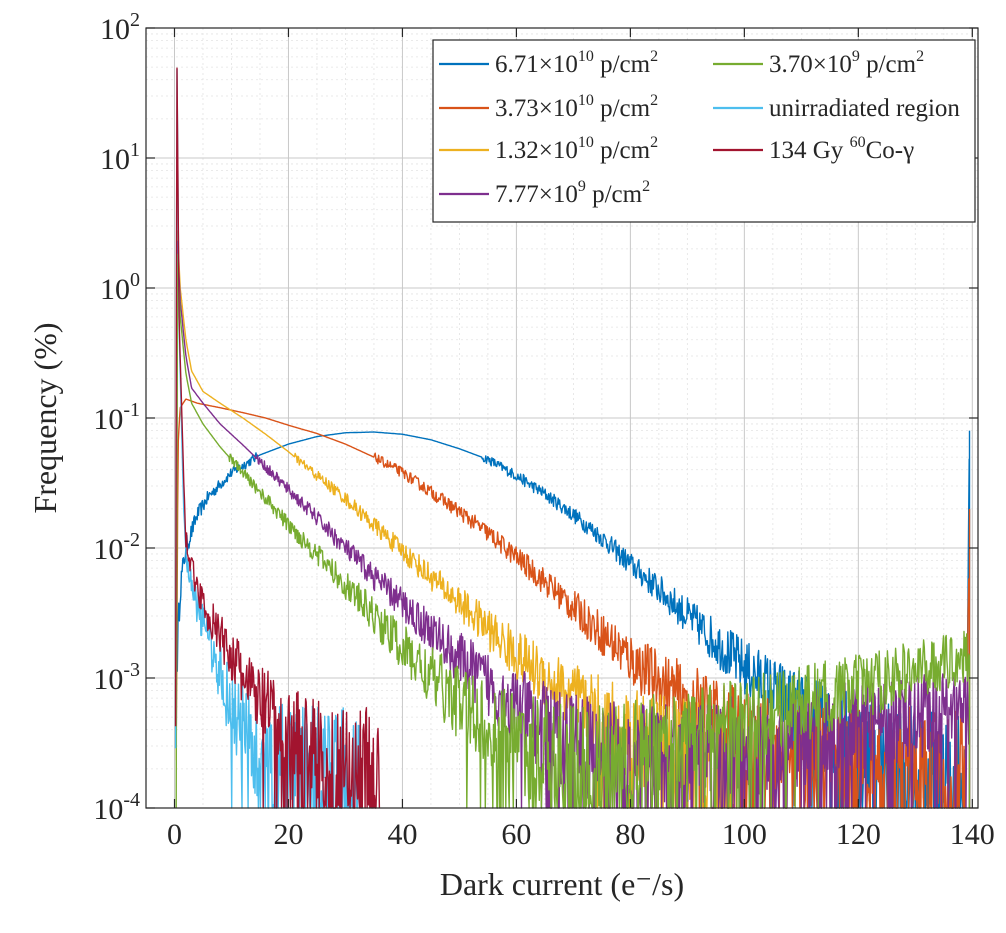  What do you see at coordinates (581, 834) in the screenshot?
I see `x-tick-labels: 0 20 40 60 80 100 120 140` at bounding box center [581, 834].